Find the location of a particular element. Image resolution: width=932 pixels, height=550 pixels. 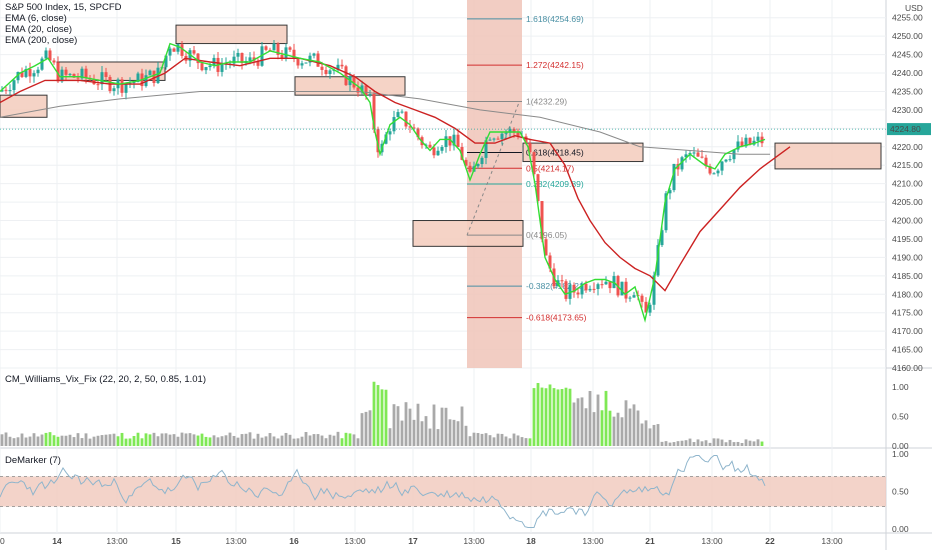

legend-ema20: EMA (20, close) is located at coordinates (39, 29).